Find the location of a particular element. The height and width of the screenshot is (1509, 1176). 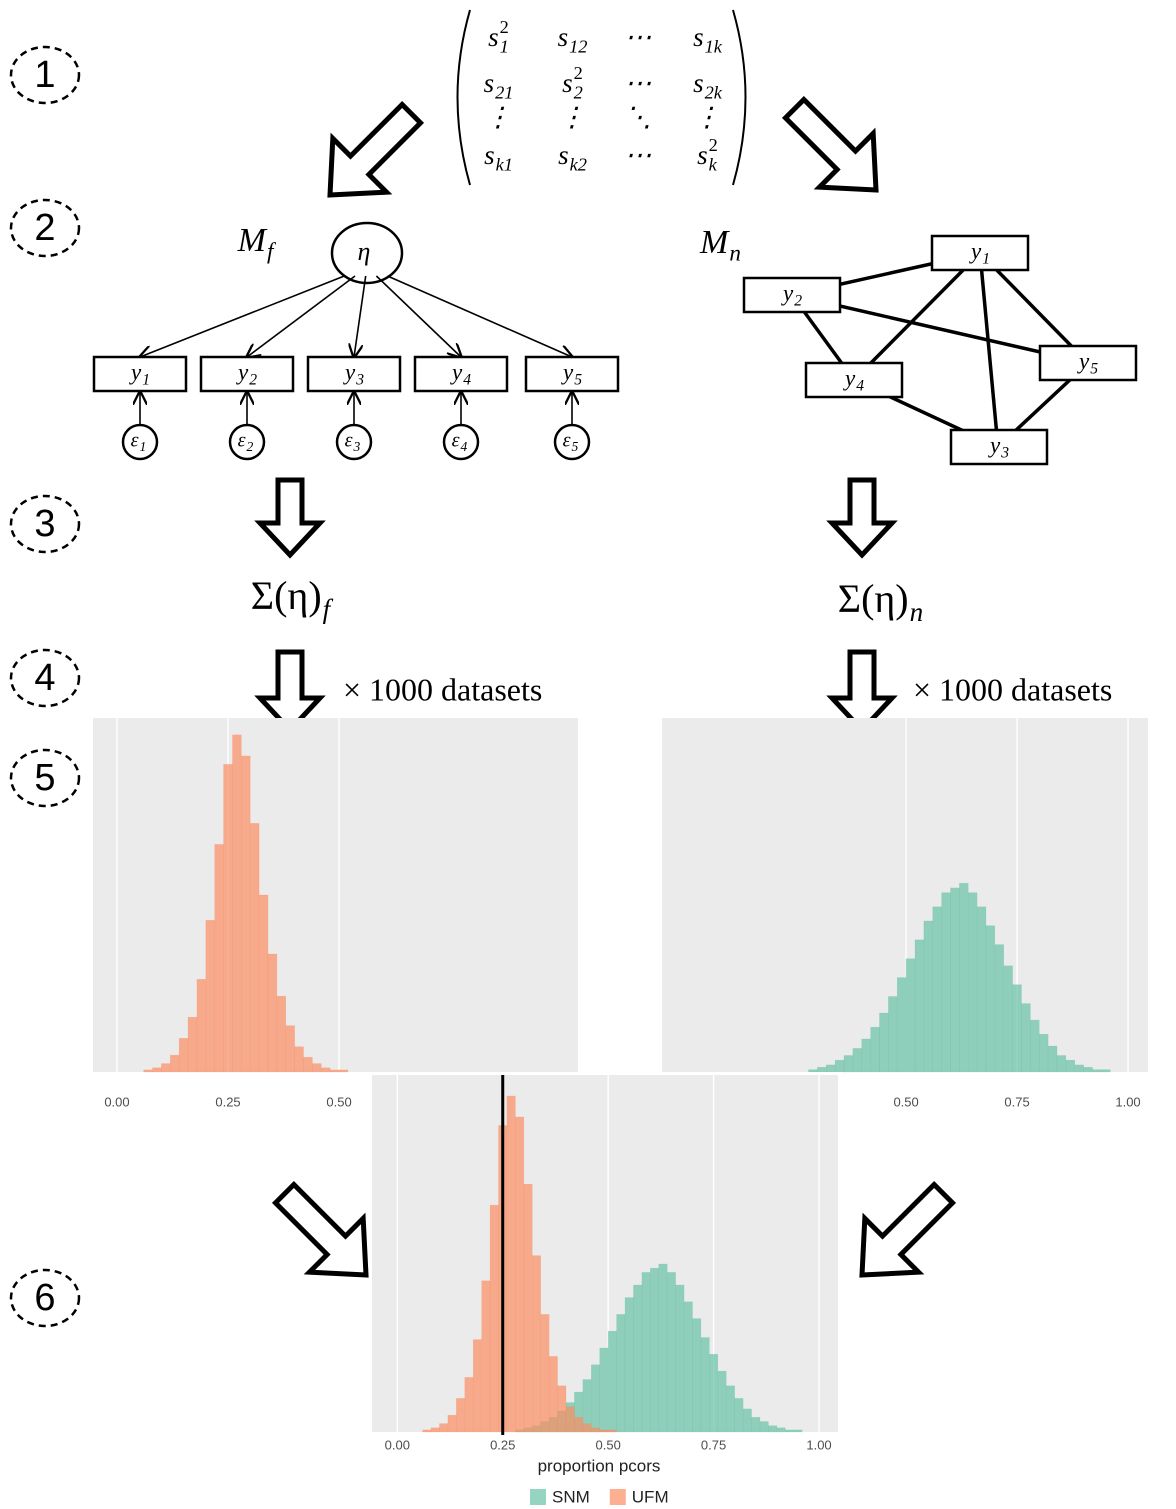

x-axis-label: proportion pcors is located at coordinates (599, 1465).